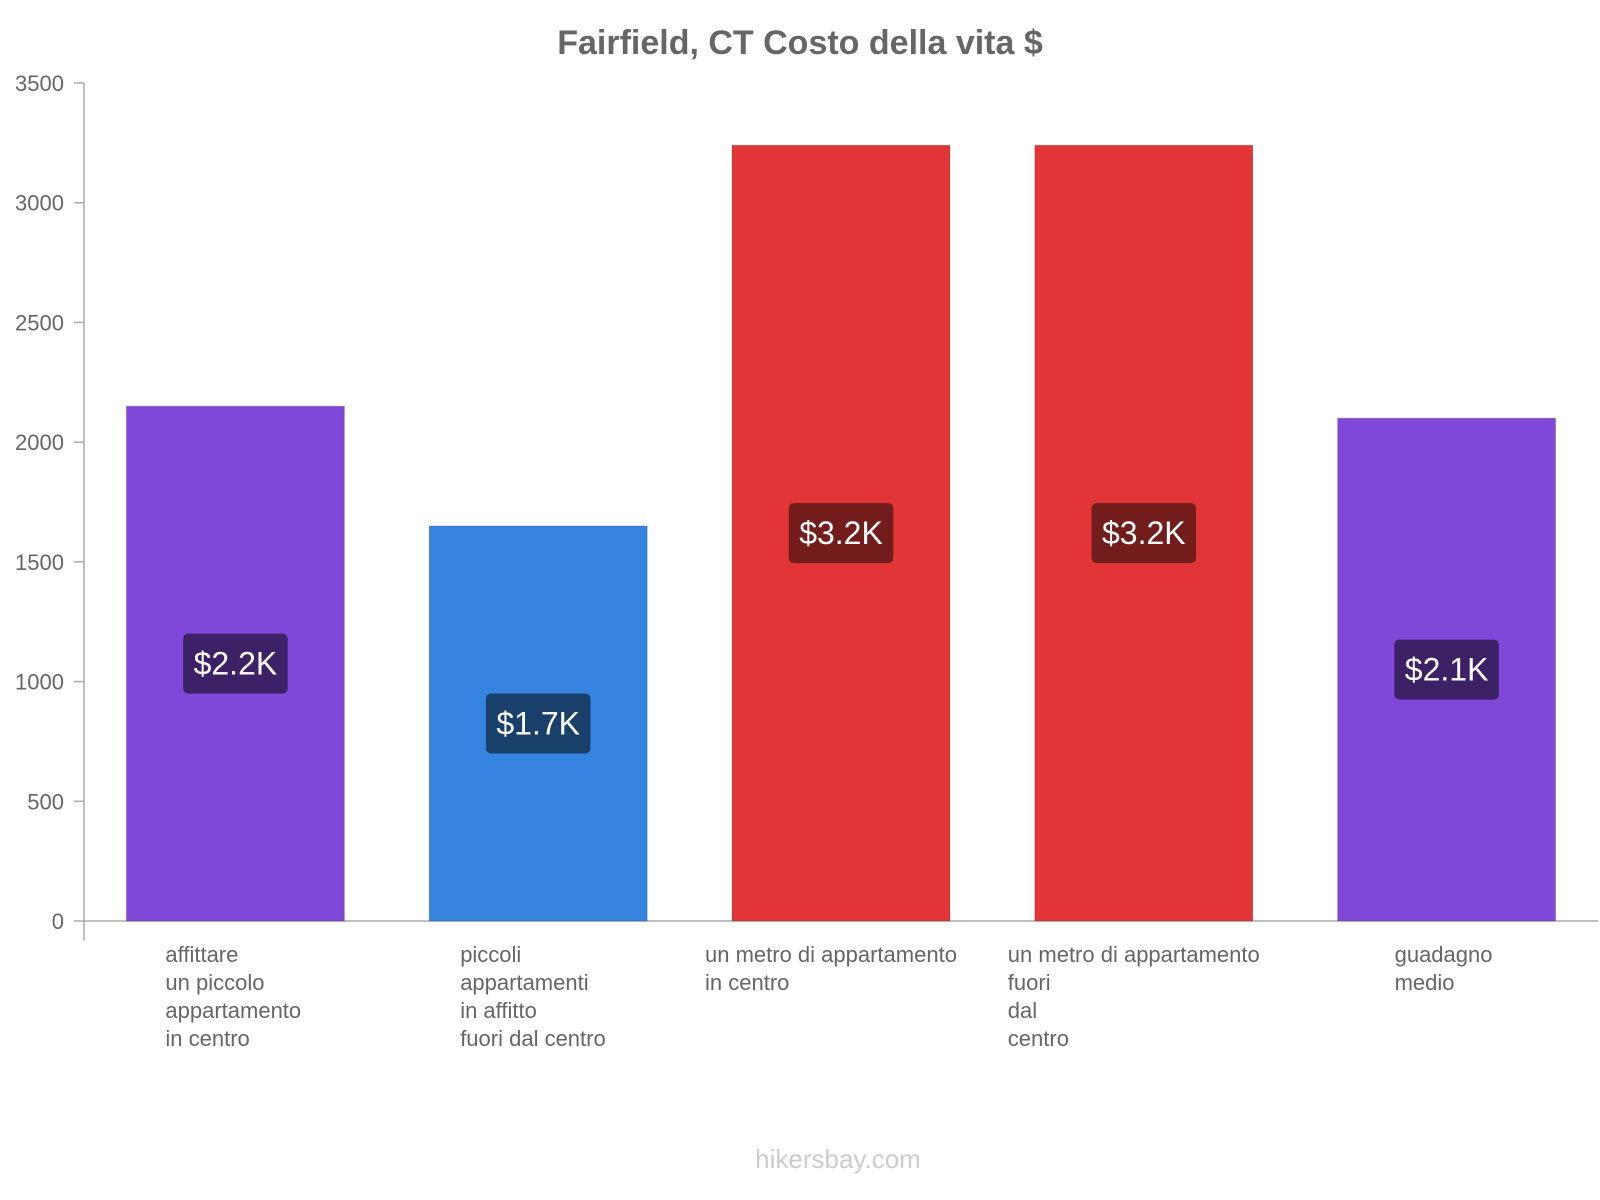 The image size is (1600, 1200). Describe the element at coordinates (233, 1010) in the screenshot. I see `category-label-line: appartamento` at that location.